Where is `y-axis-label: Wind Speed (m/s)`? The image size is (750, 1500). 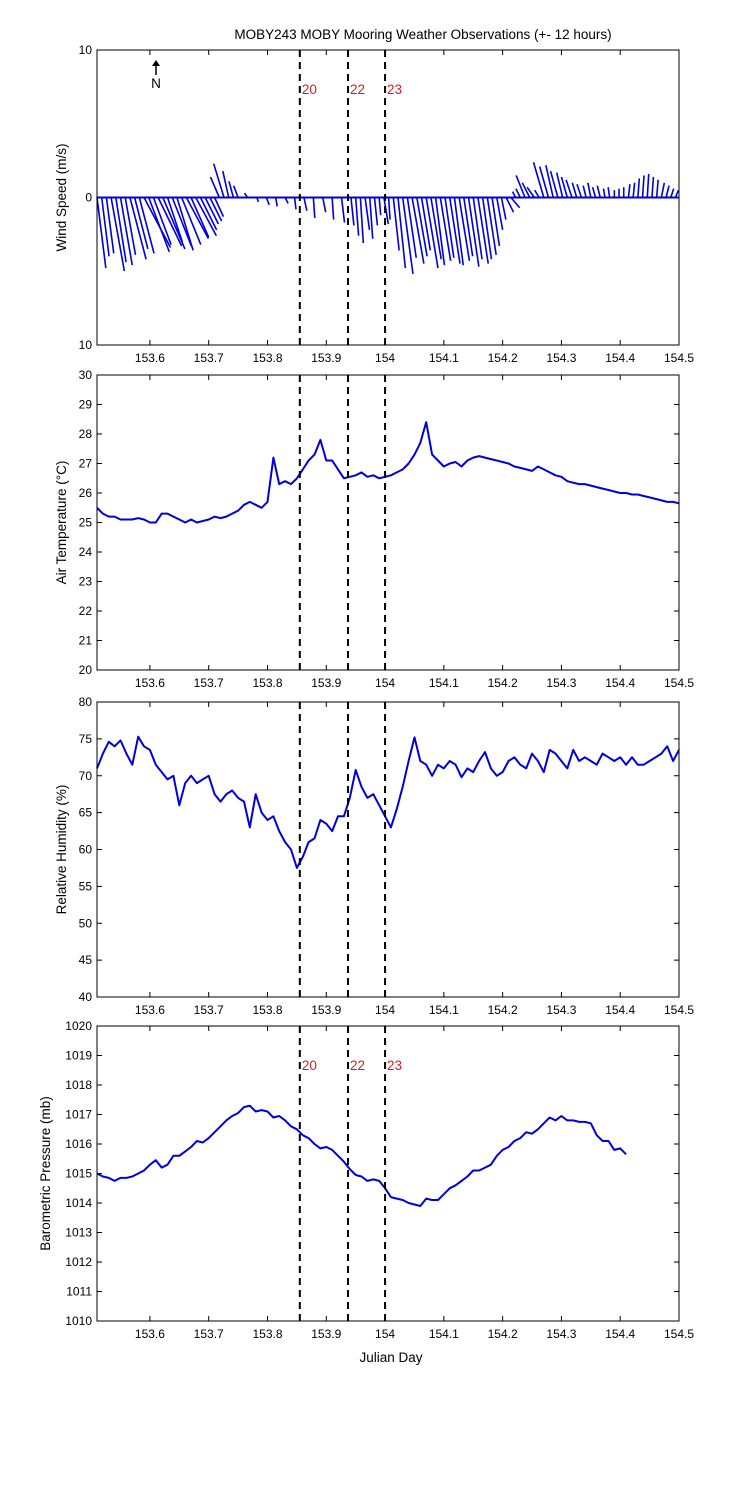 y-axis-label: Wind Speed (m/s) is located at coordinates (61, 197).